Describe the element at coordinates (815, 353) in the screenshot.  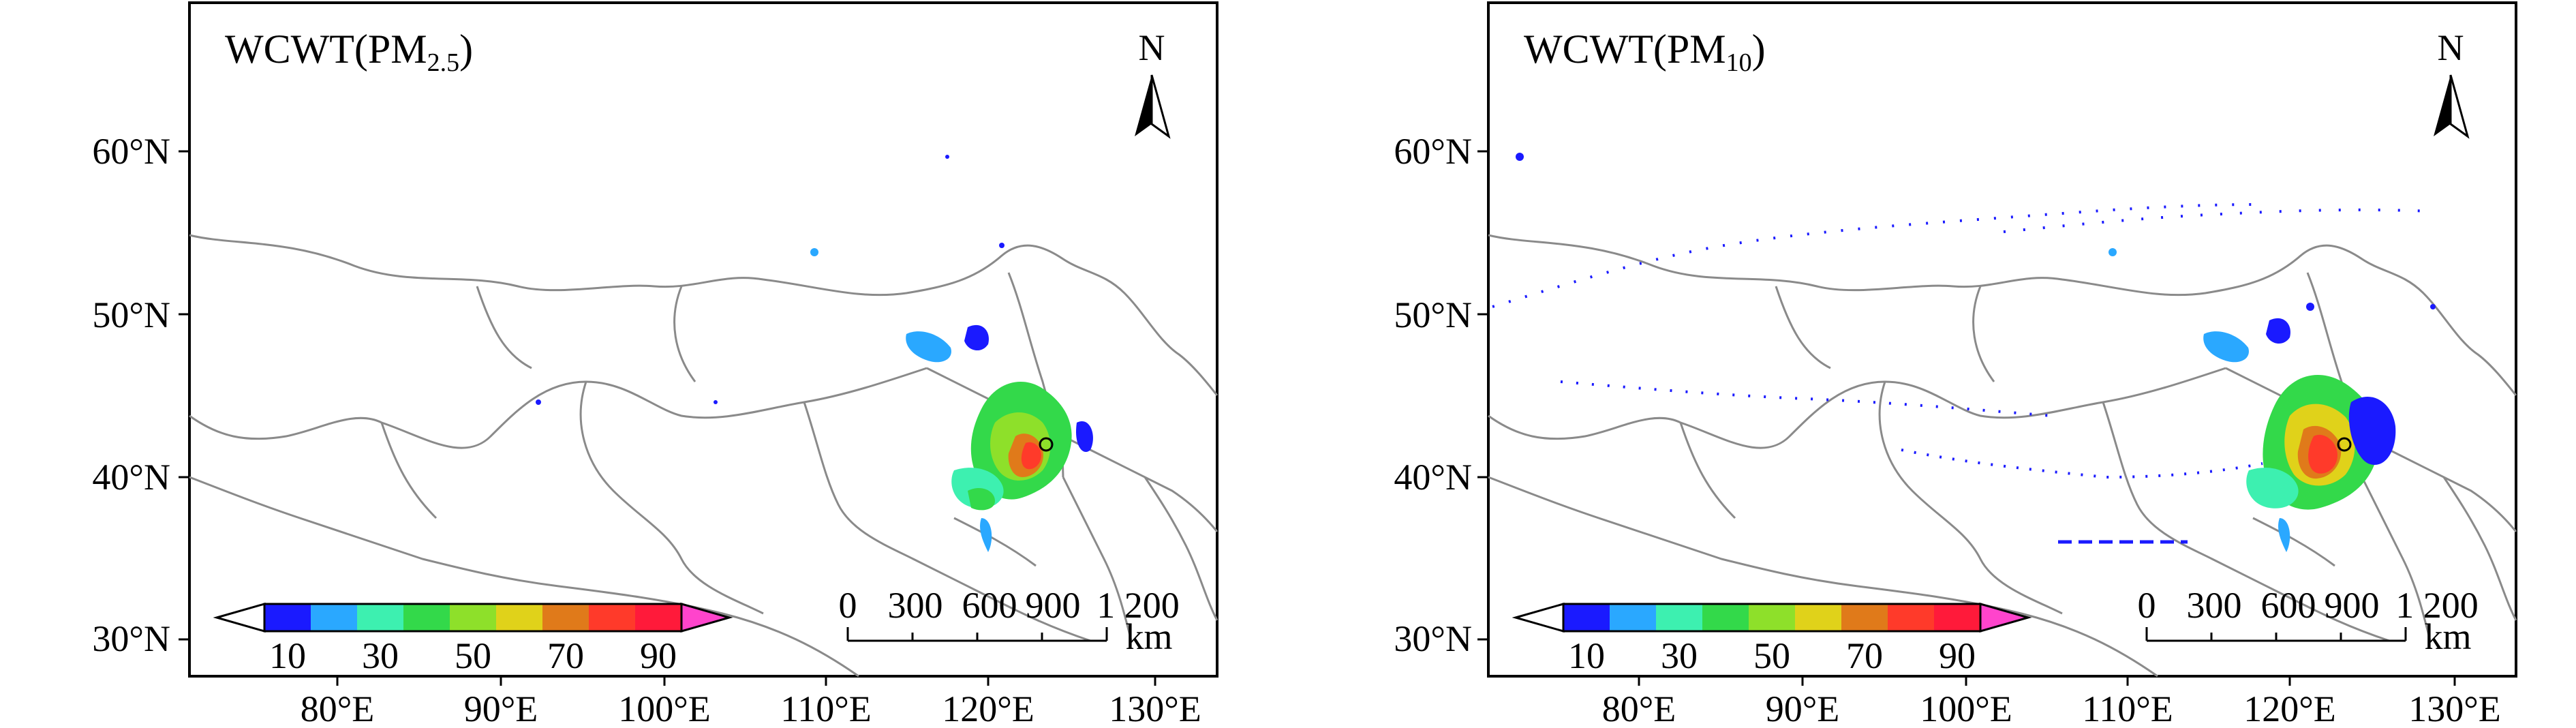
I see `pm25-concentration-field` at that location.